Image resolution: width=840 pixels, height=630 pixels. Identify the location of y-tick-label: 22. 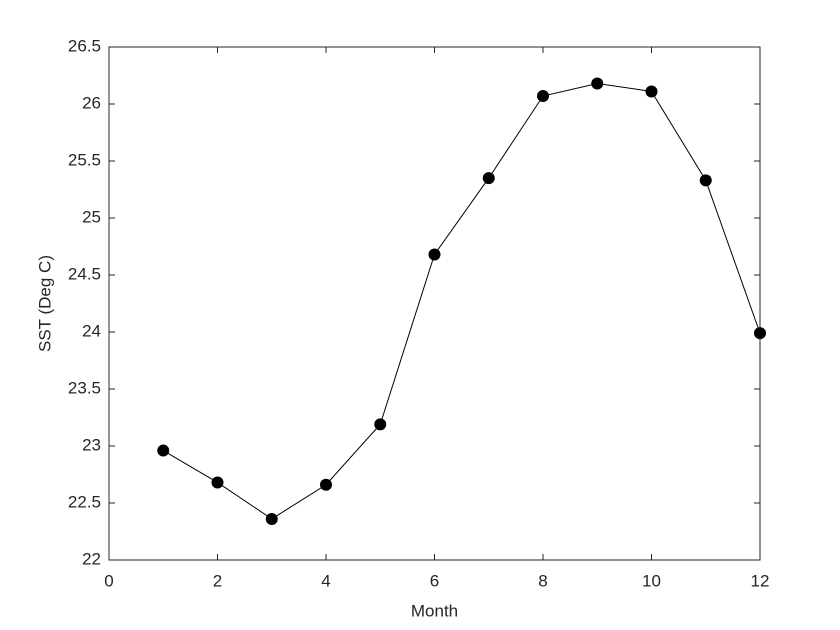
(91, 558).